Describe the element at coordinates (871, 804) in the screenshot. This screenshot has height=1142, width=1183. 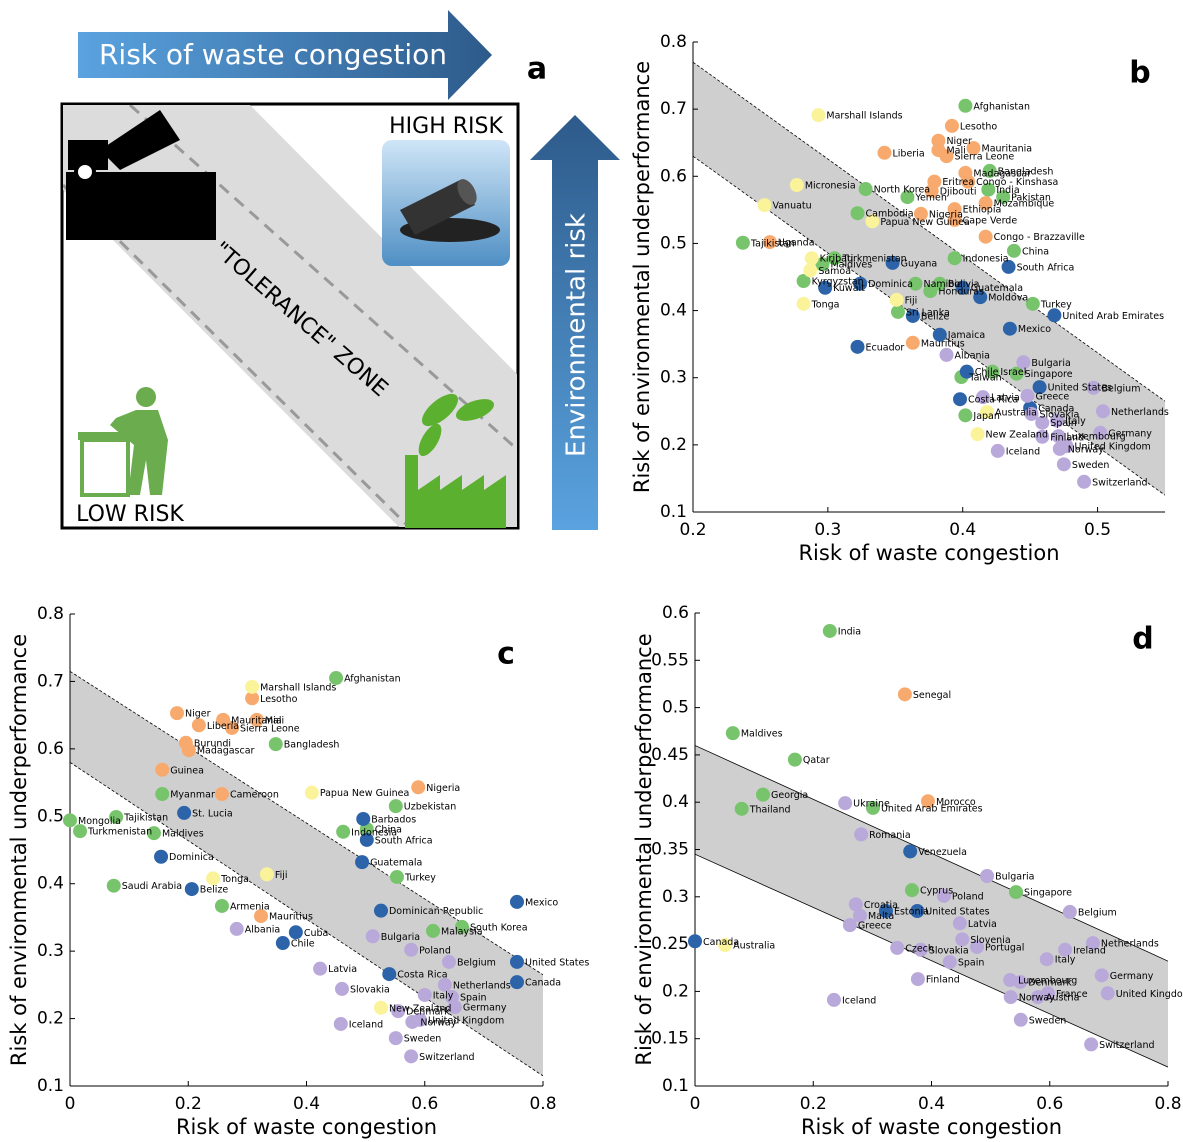
I see `point-label: Ukraine` at that location.